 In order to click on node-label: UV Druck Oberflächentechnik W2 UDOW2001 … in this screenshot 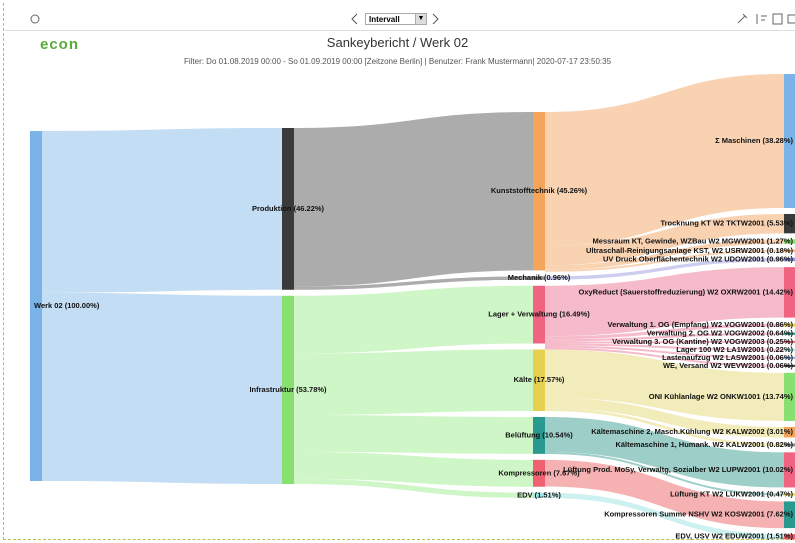, I will do `click(698, 258)`.